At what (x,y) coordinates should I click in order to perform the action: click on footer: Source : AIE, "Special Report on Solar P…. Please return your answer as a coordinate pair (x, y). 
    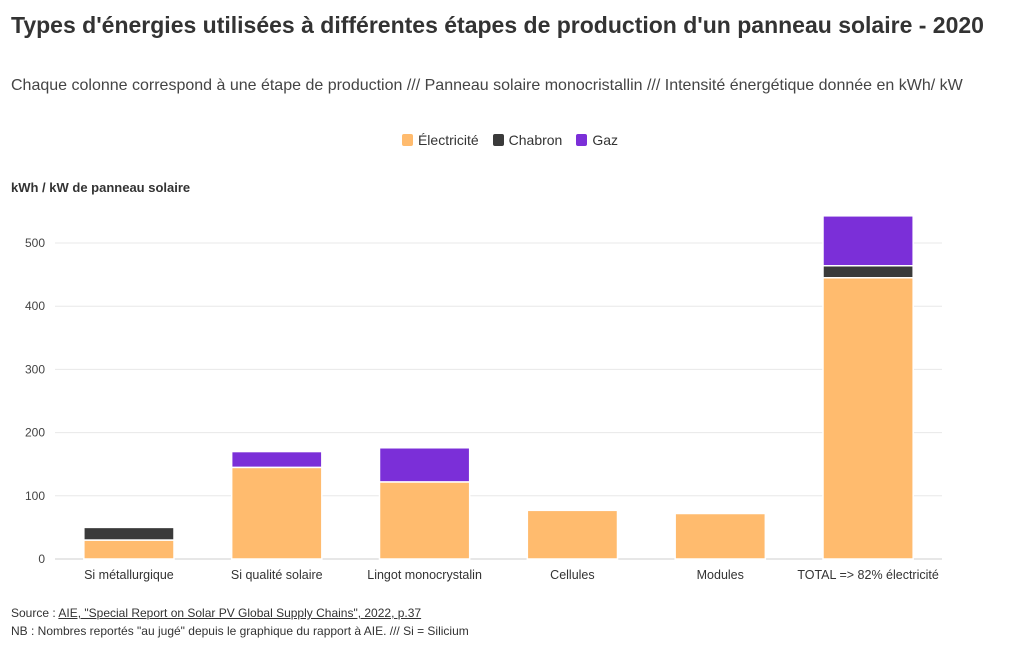
    Looking at the image, I should click on (240, 622).